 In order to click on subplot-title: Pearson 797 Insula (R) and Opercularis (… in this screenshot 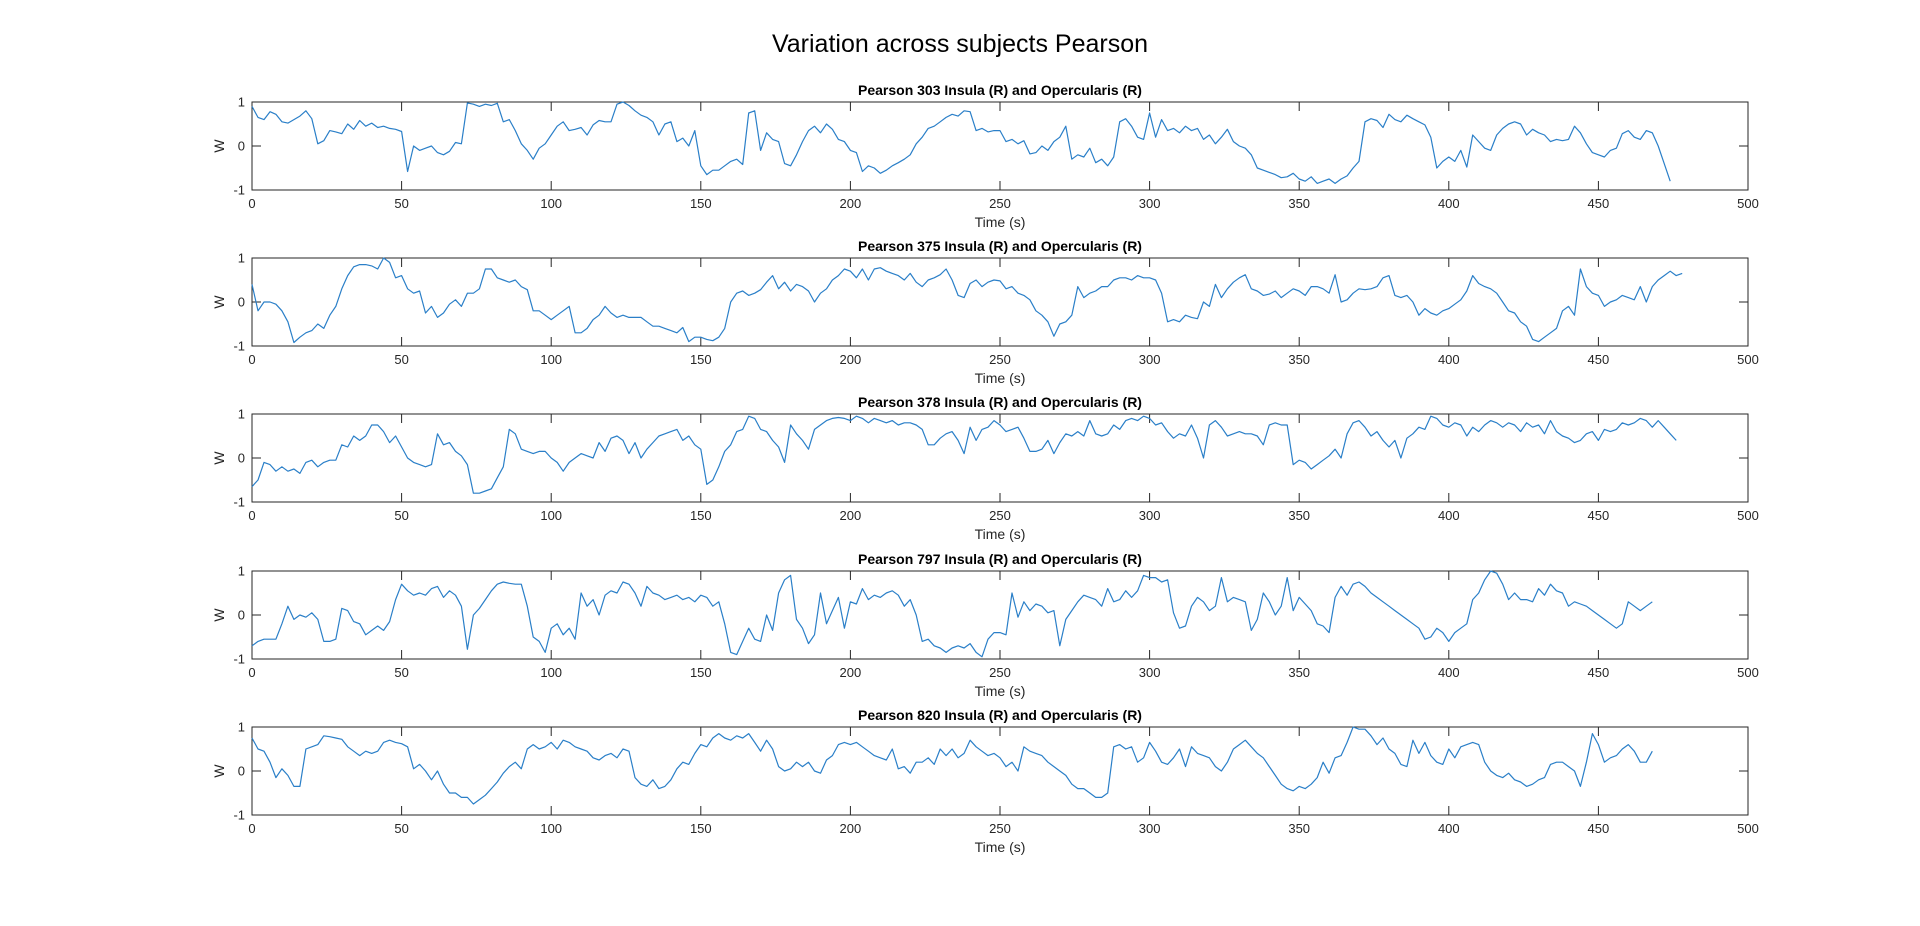, I will do `click(1000, 559)`.